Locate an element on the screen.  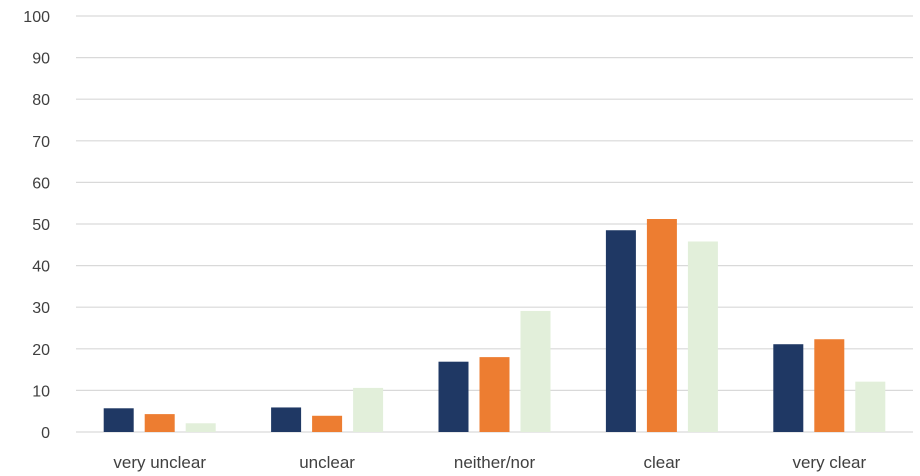
x-category-label: unclear is located at coordinates (327, 462).